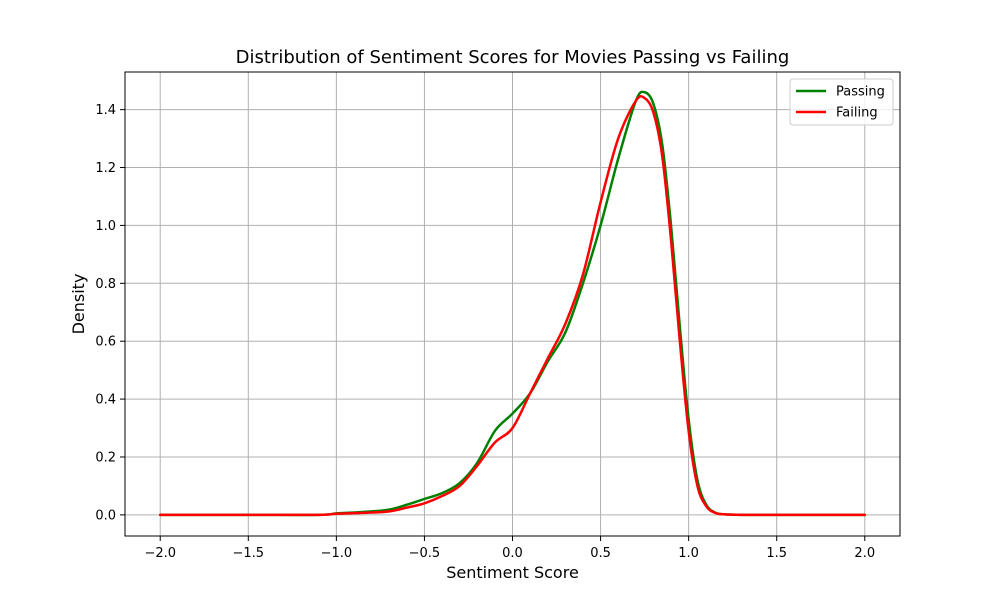 The height and width of the screenshot is (600, 1000). I want to click on y-tick-label: 0.2, so click(105, 457).